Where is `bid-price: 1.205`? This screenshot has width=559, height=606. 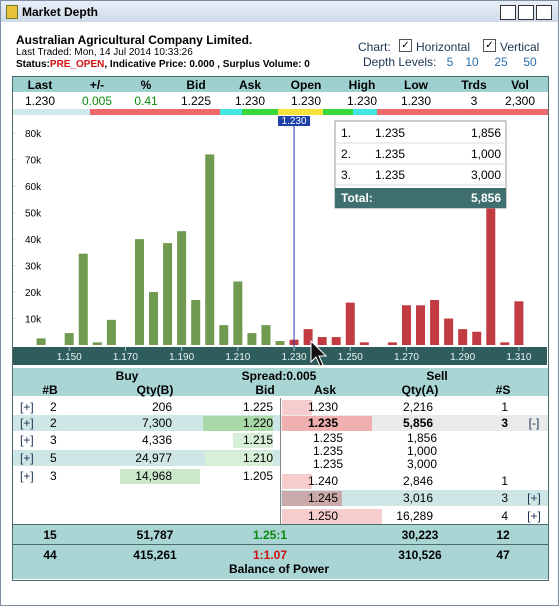 bid-price: 1.205 is located at coordinates (257, 476).